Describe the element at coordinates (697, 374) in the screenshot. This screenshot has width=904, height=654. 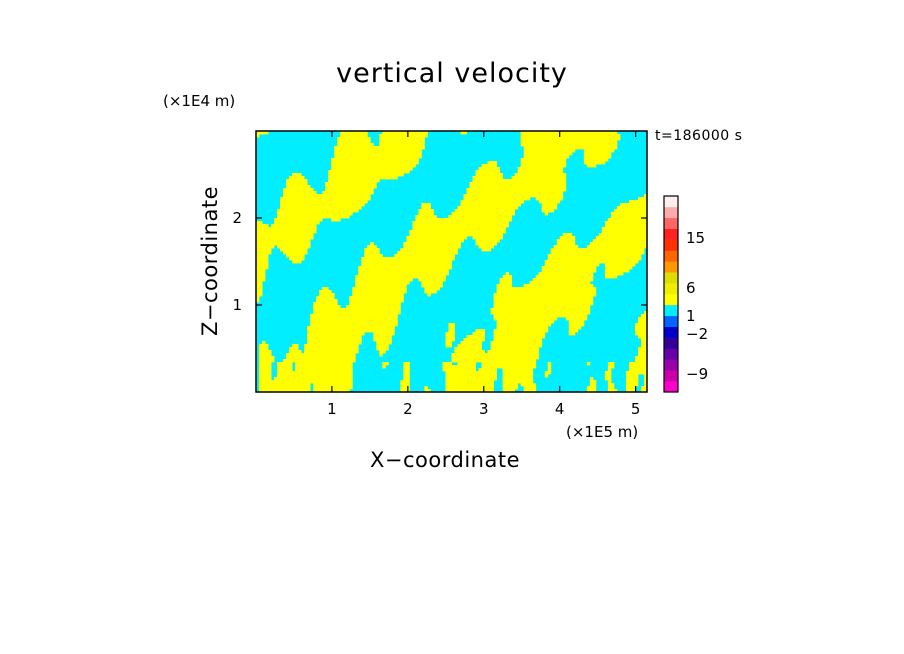
I see `colorbar-label: −9` at that location.